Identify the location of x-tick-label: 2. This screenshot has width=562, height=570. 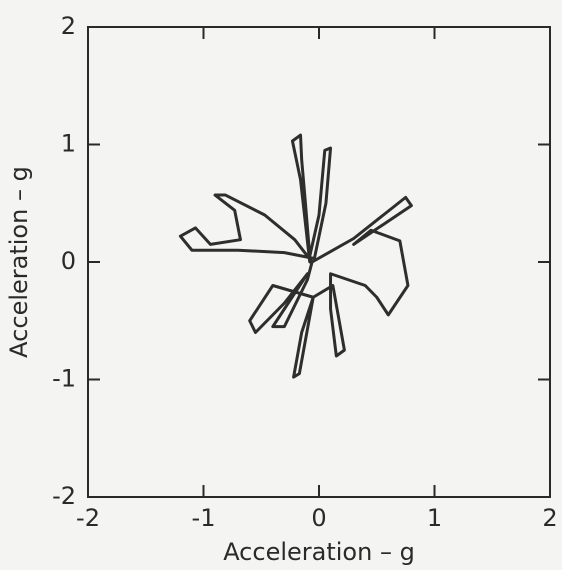
(549, 518).